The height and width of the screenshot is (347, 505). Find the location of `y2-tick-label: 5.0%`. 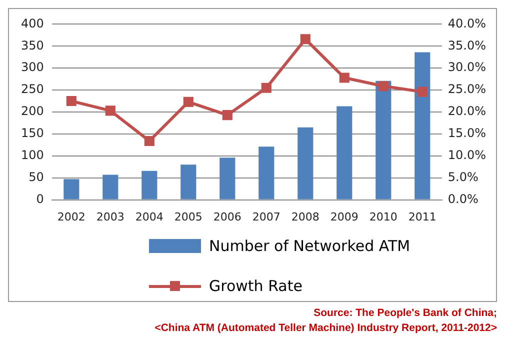

y2-tick-label: 5.0% is located at coordinates (463, 177).